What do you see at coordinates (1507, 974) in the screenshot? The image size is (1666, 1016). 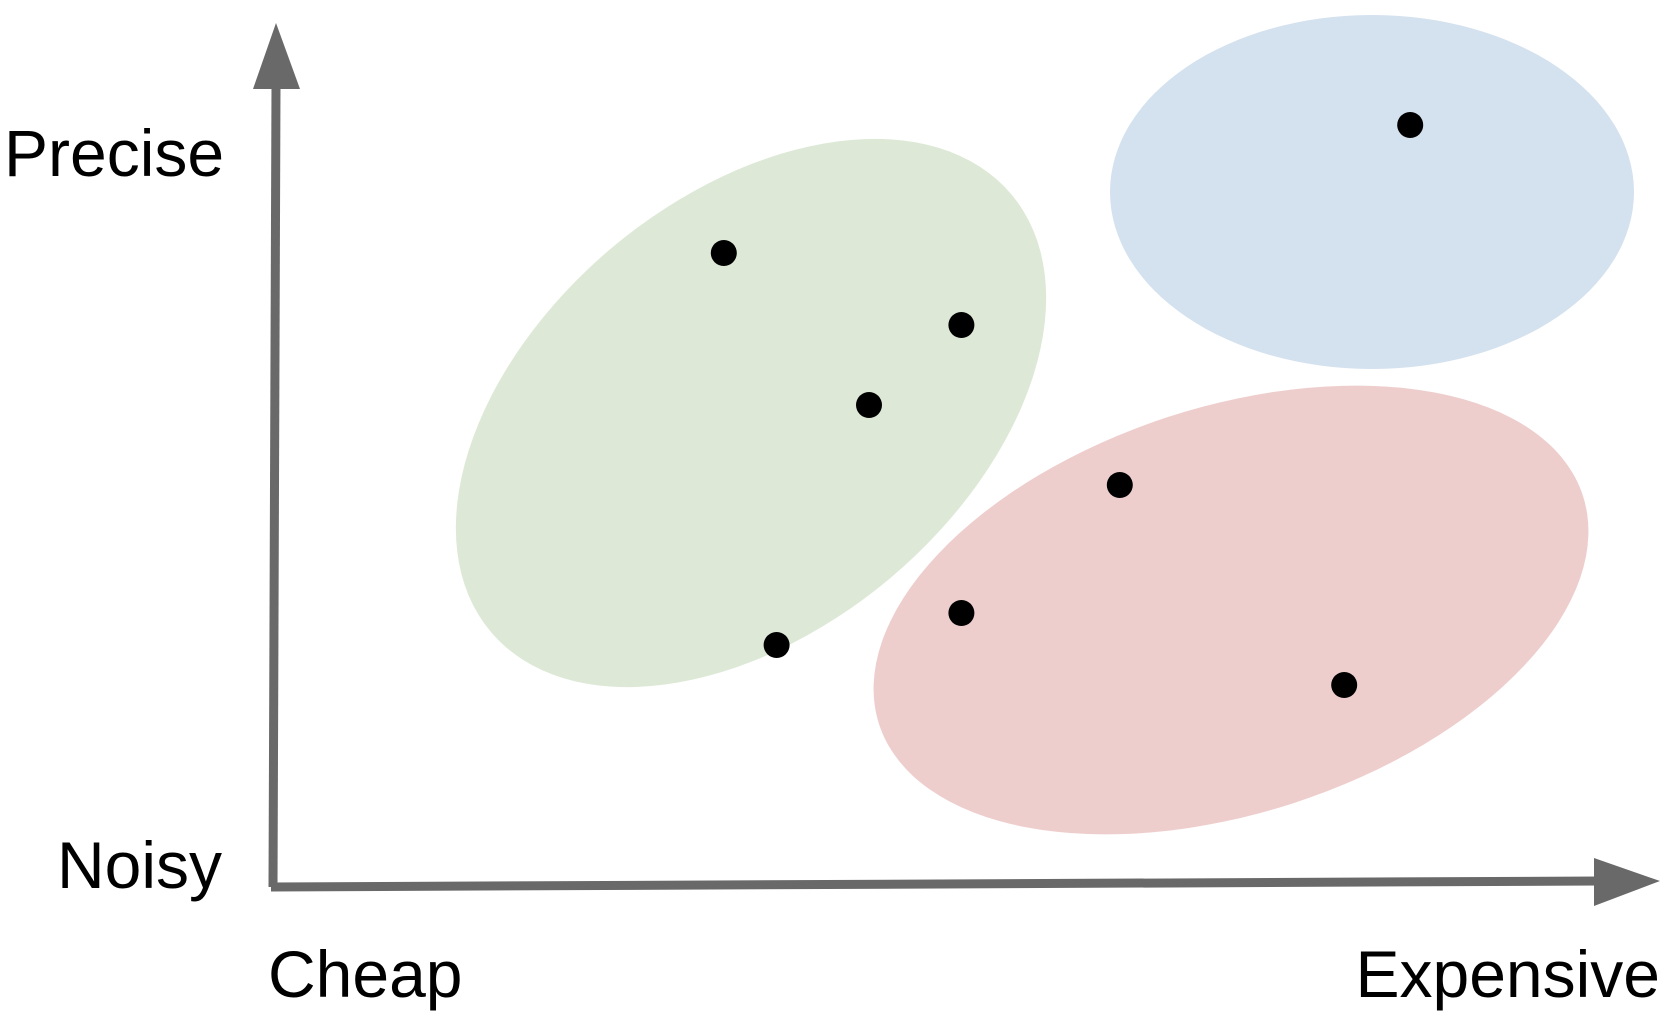 I see `x-axis-high-label: Expensive` at bounding box center [1507, 974].